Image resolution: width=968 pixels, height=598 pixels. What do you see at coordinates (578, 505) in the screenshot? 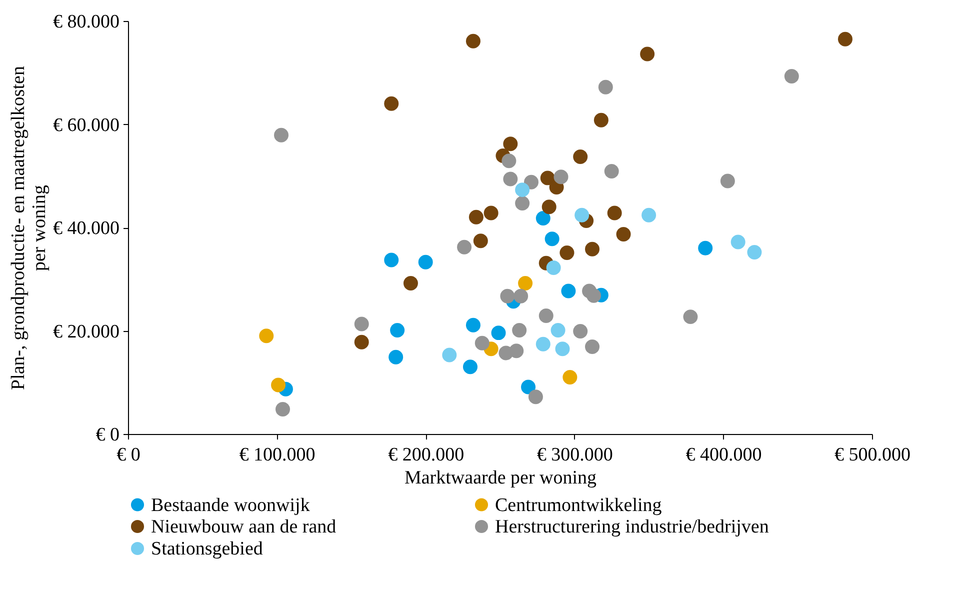
I see `legend-label: Centrumontwikkeling` at bounding box center [578, 505].